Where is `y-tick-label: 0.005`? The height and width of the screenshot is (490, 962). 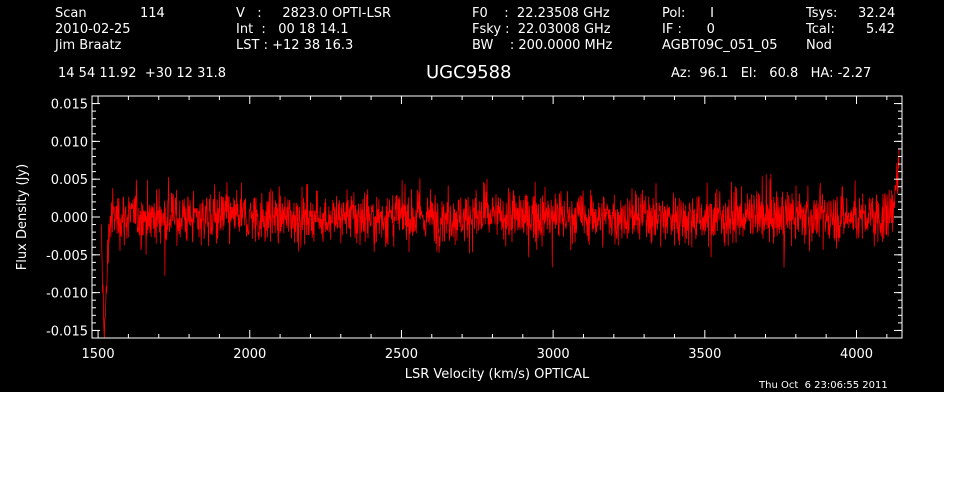
y-tick-label: 0.005 is located at coordinates (69, 180).